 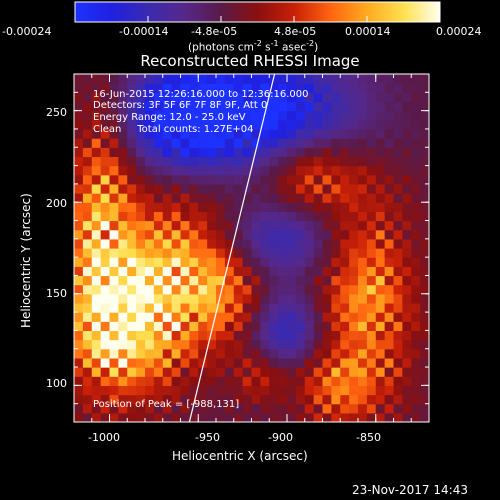 I want to click on limb-line, so click(x=232, y=248).